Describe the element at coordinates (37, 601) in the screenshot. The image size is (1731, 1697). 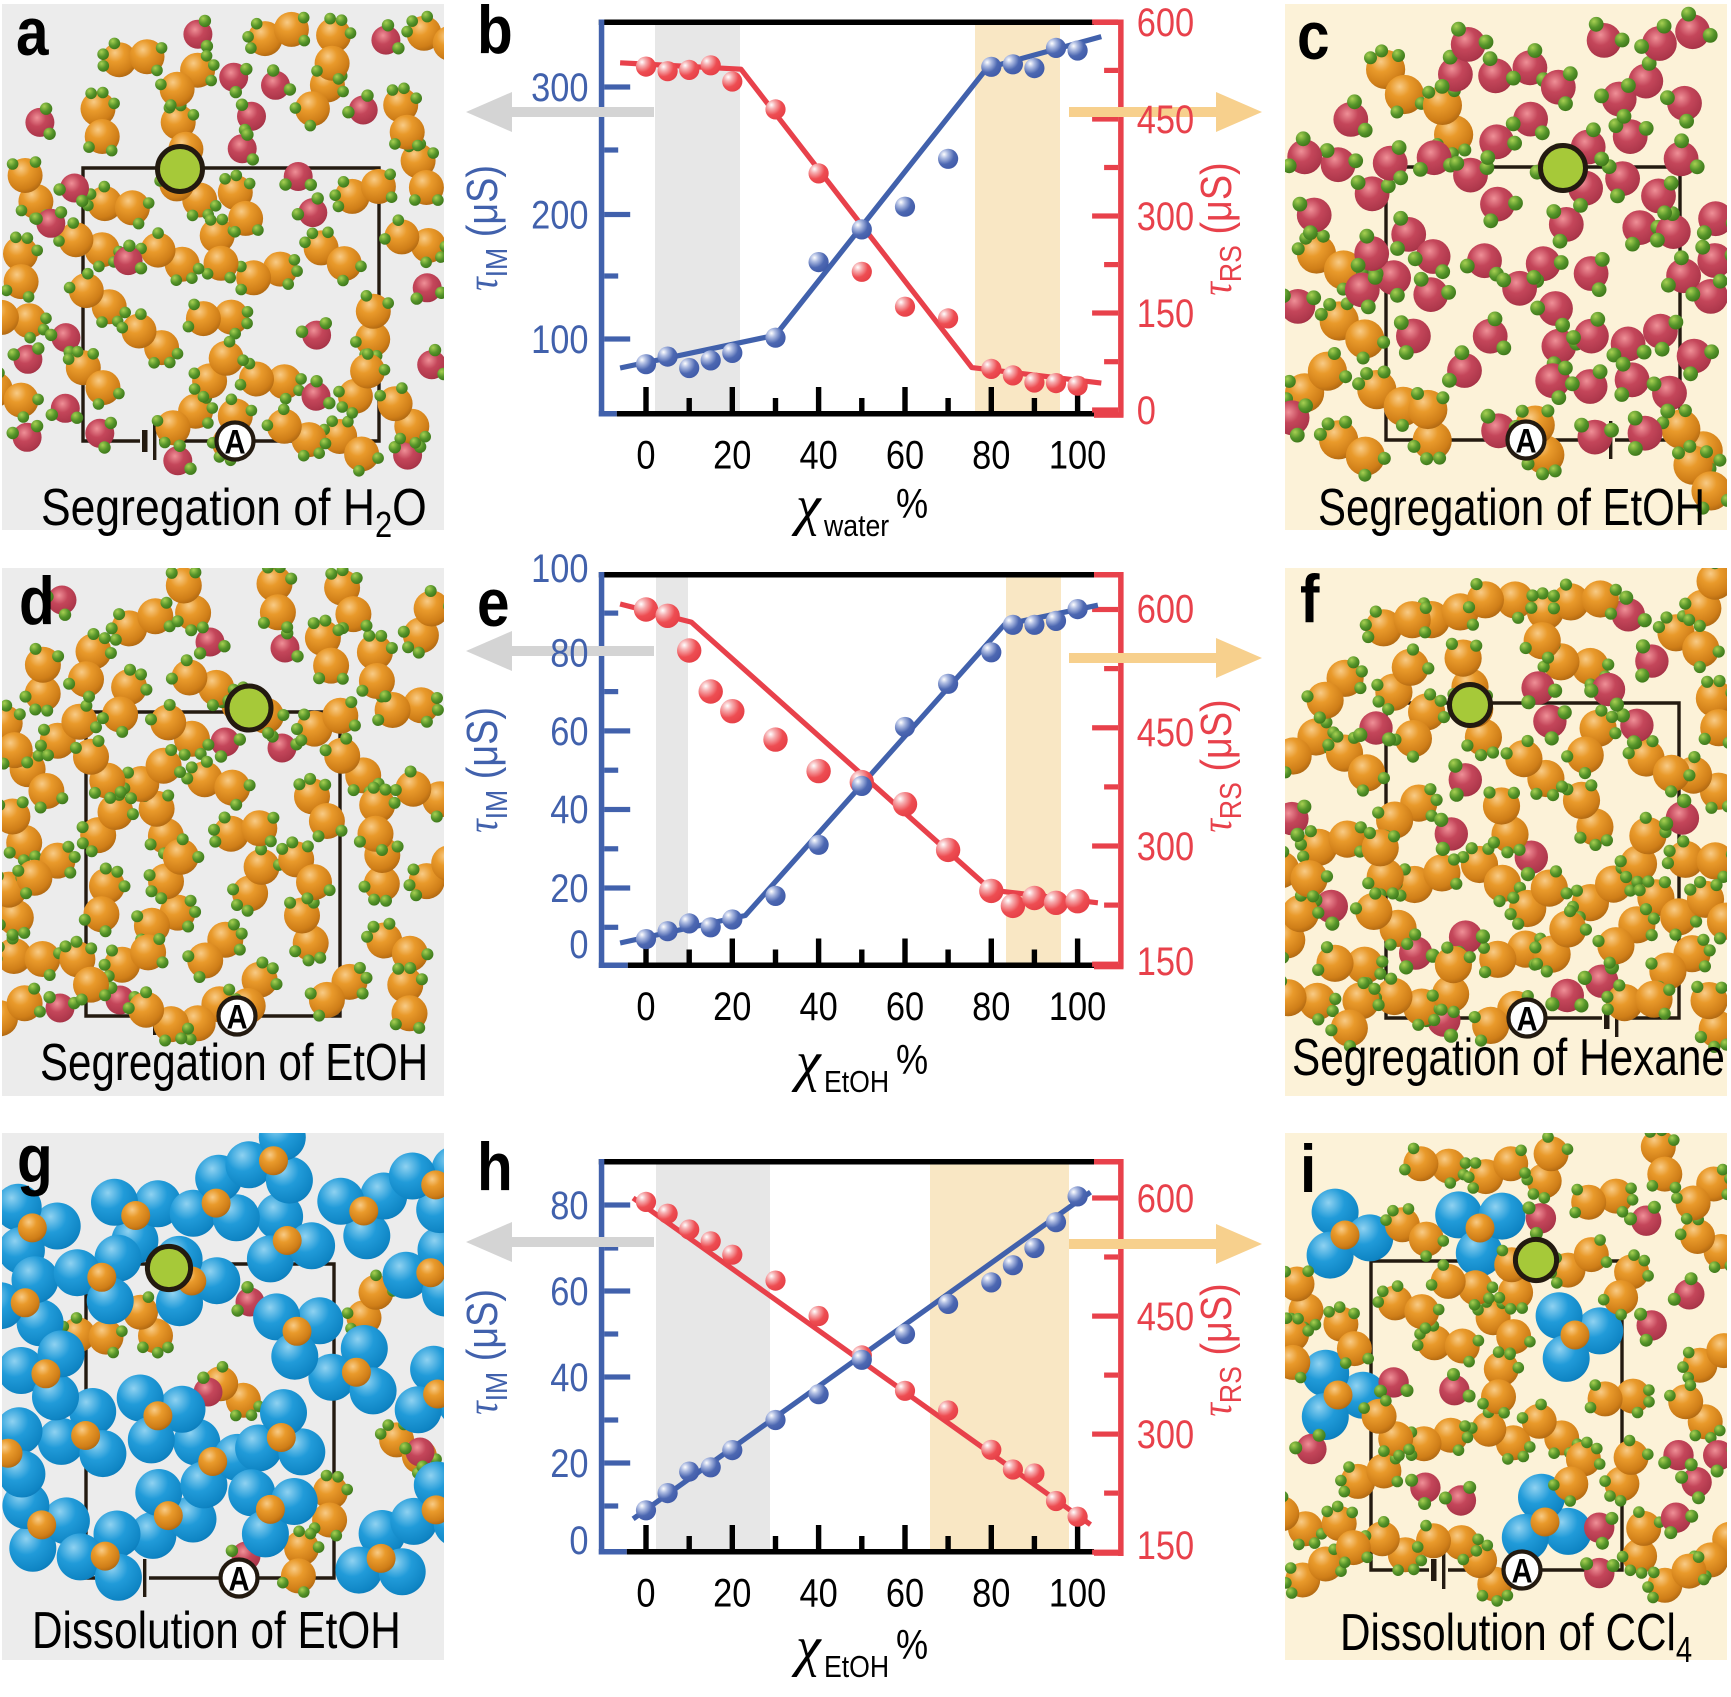
I see `svg-text: d` at that location.